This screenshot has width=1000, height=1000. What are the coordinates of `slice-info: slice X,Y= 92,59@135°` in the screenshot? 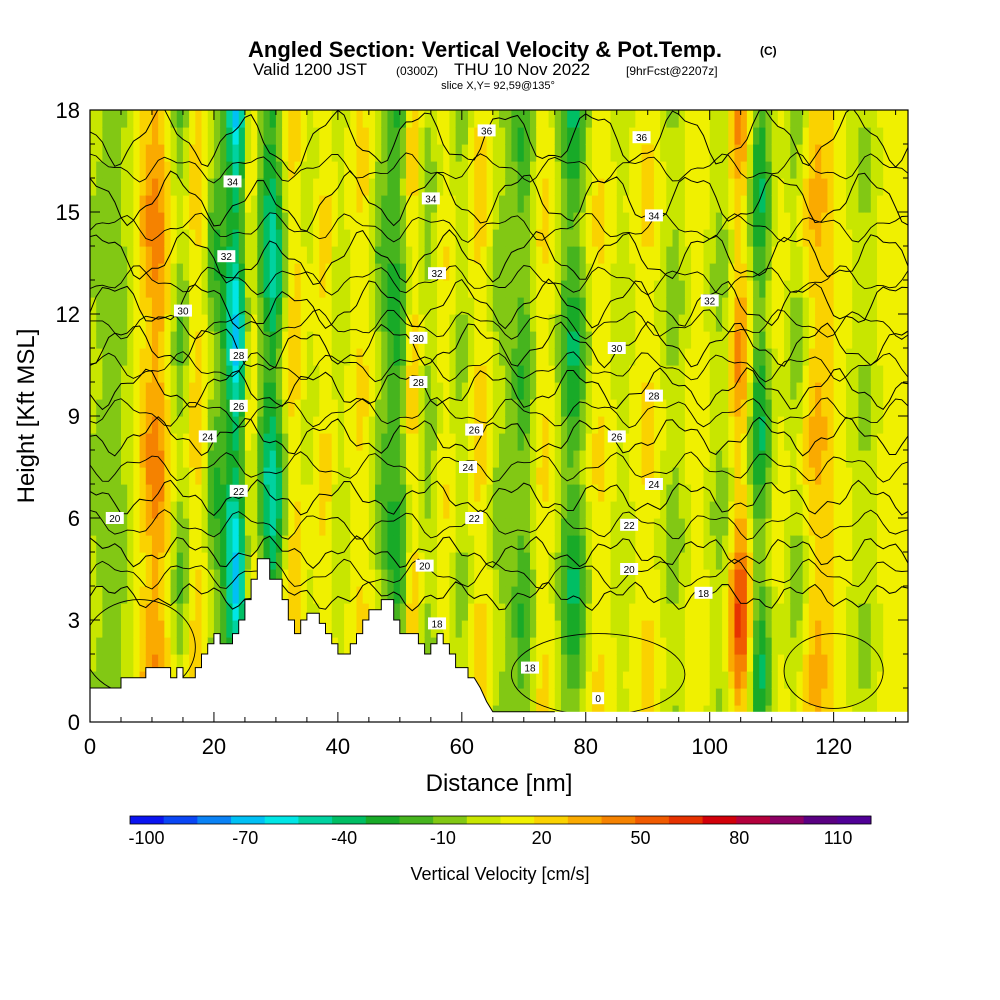 It's located at (498, 86).